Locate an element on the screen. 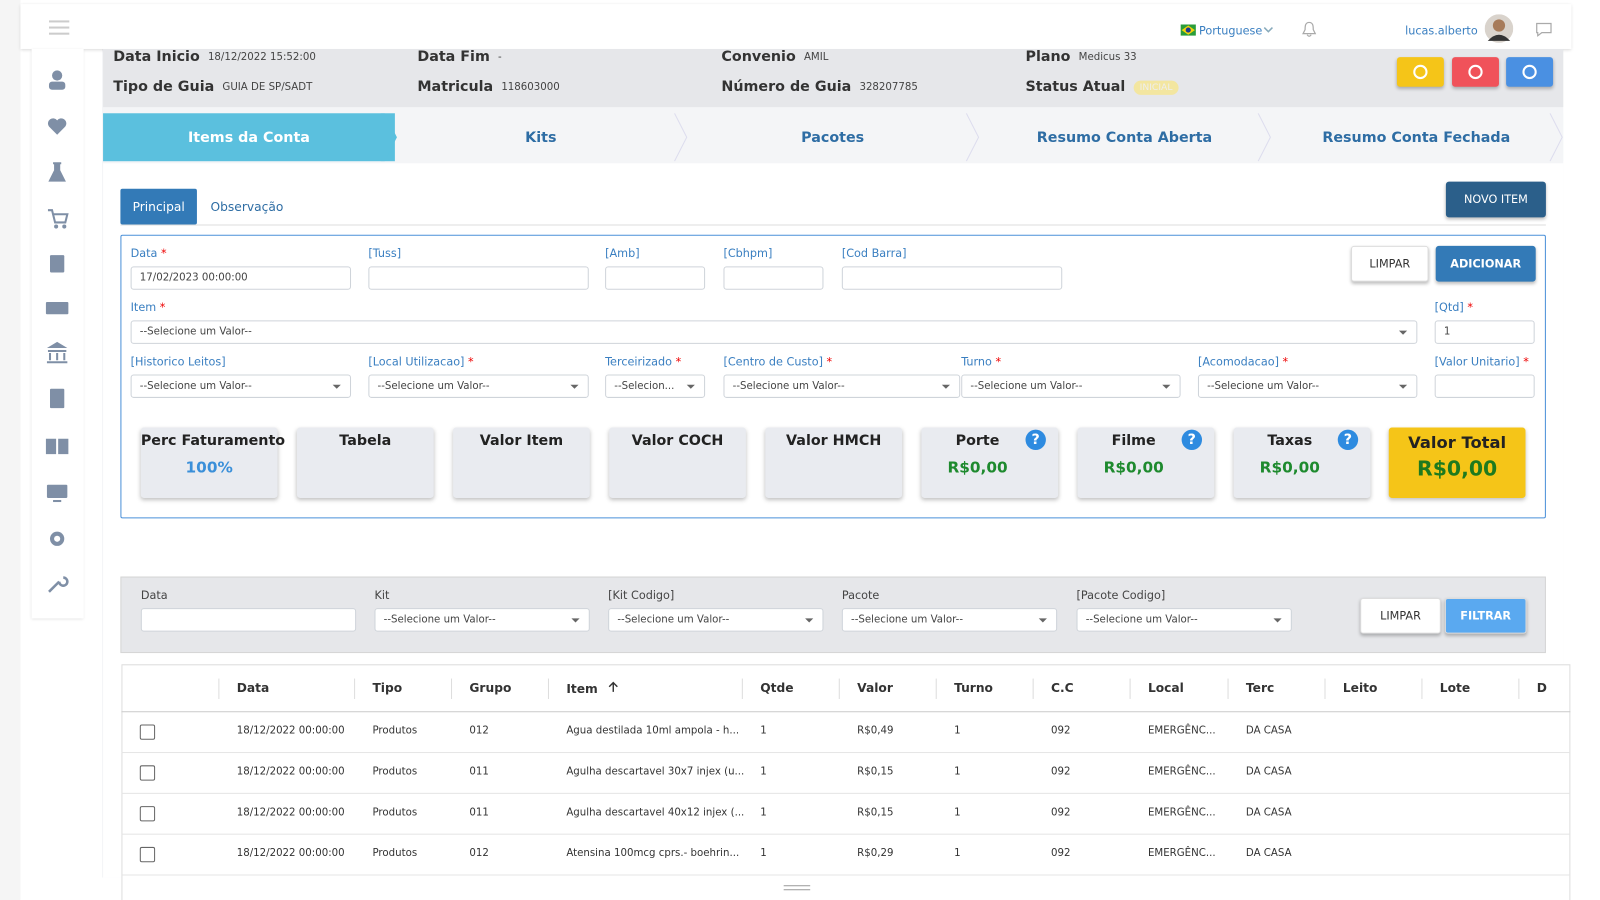 This screenshot has height=900, width=1600. tab: Observação is located at coordinates (247, 206).